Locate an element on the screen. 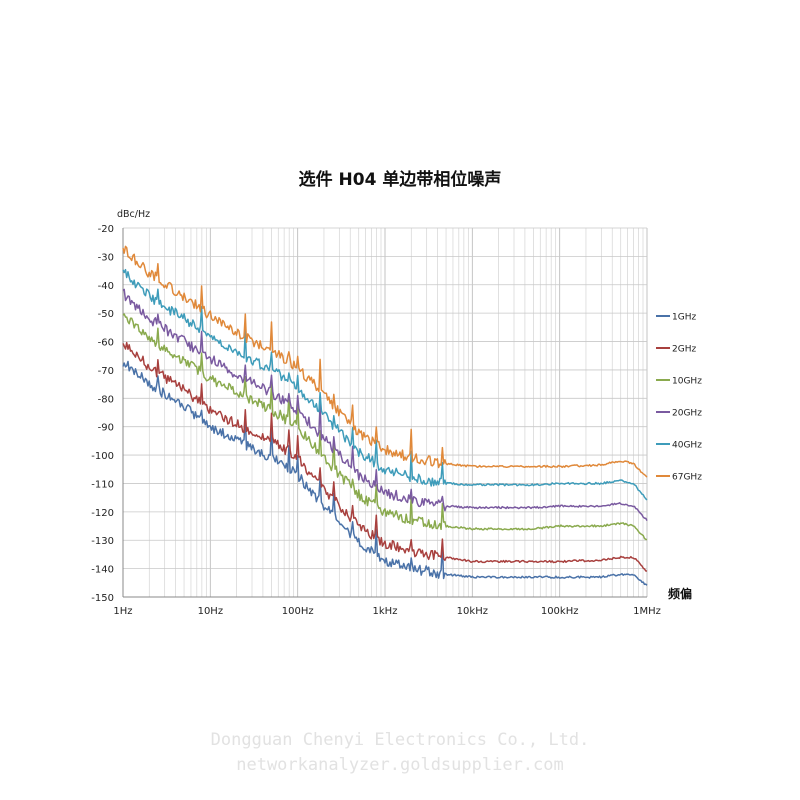 The height and width of the screenshot is (800, 800). watermark-url: networkanalyzer.goldsupplier.com is located at coordinates (400, 765).